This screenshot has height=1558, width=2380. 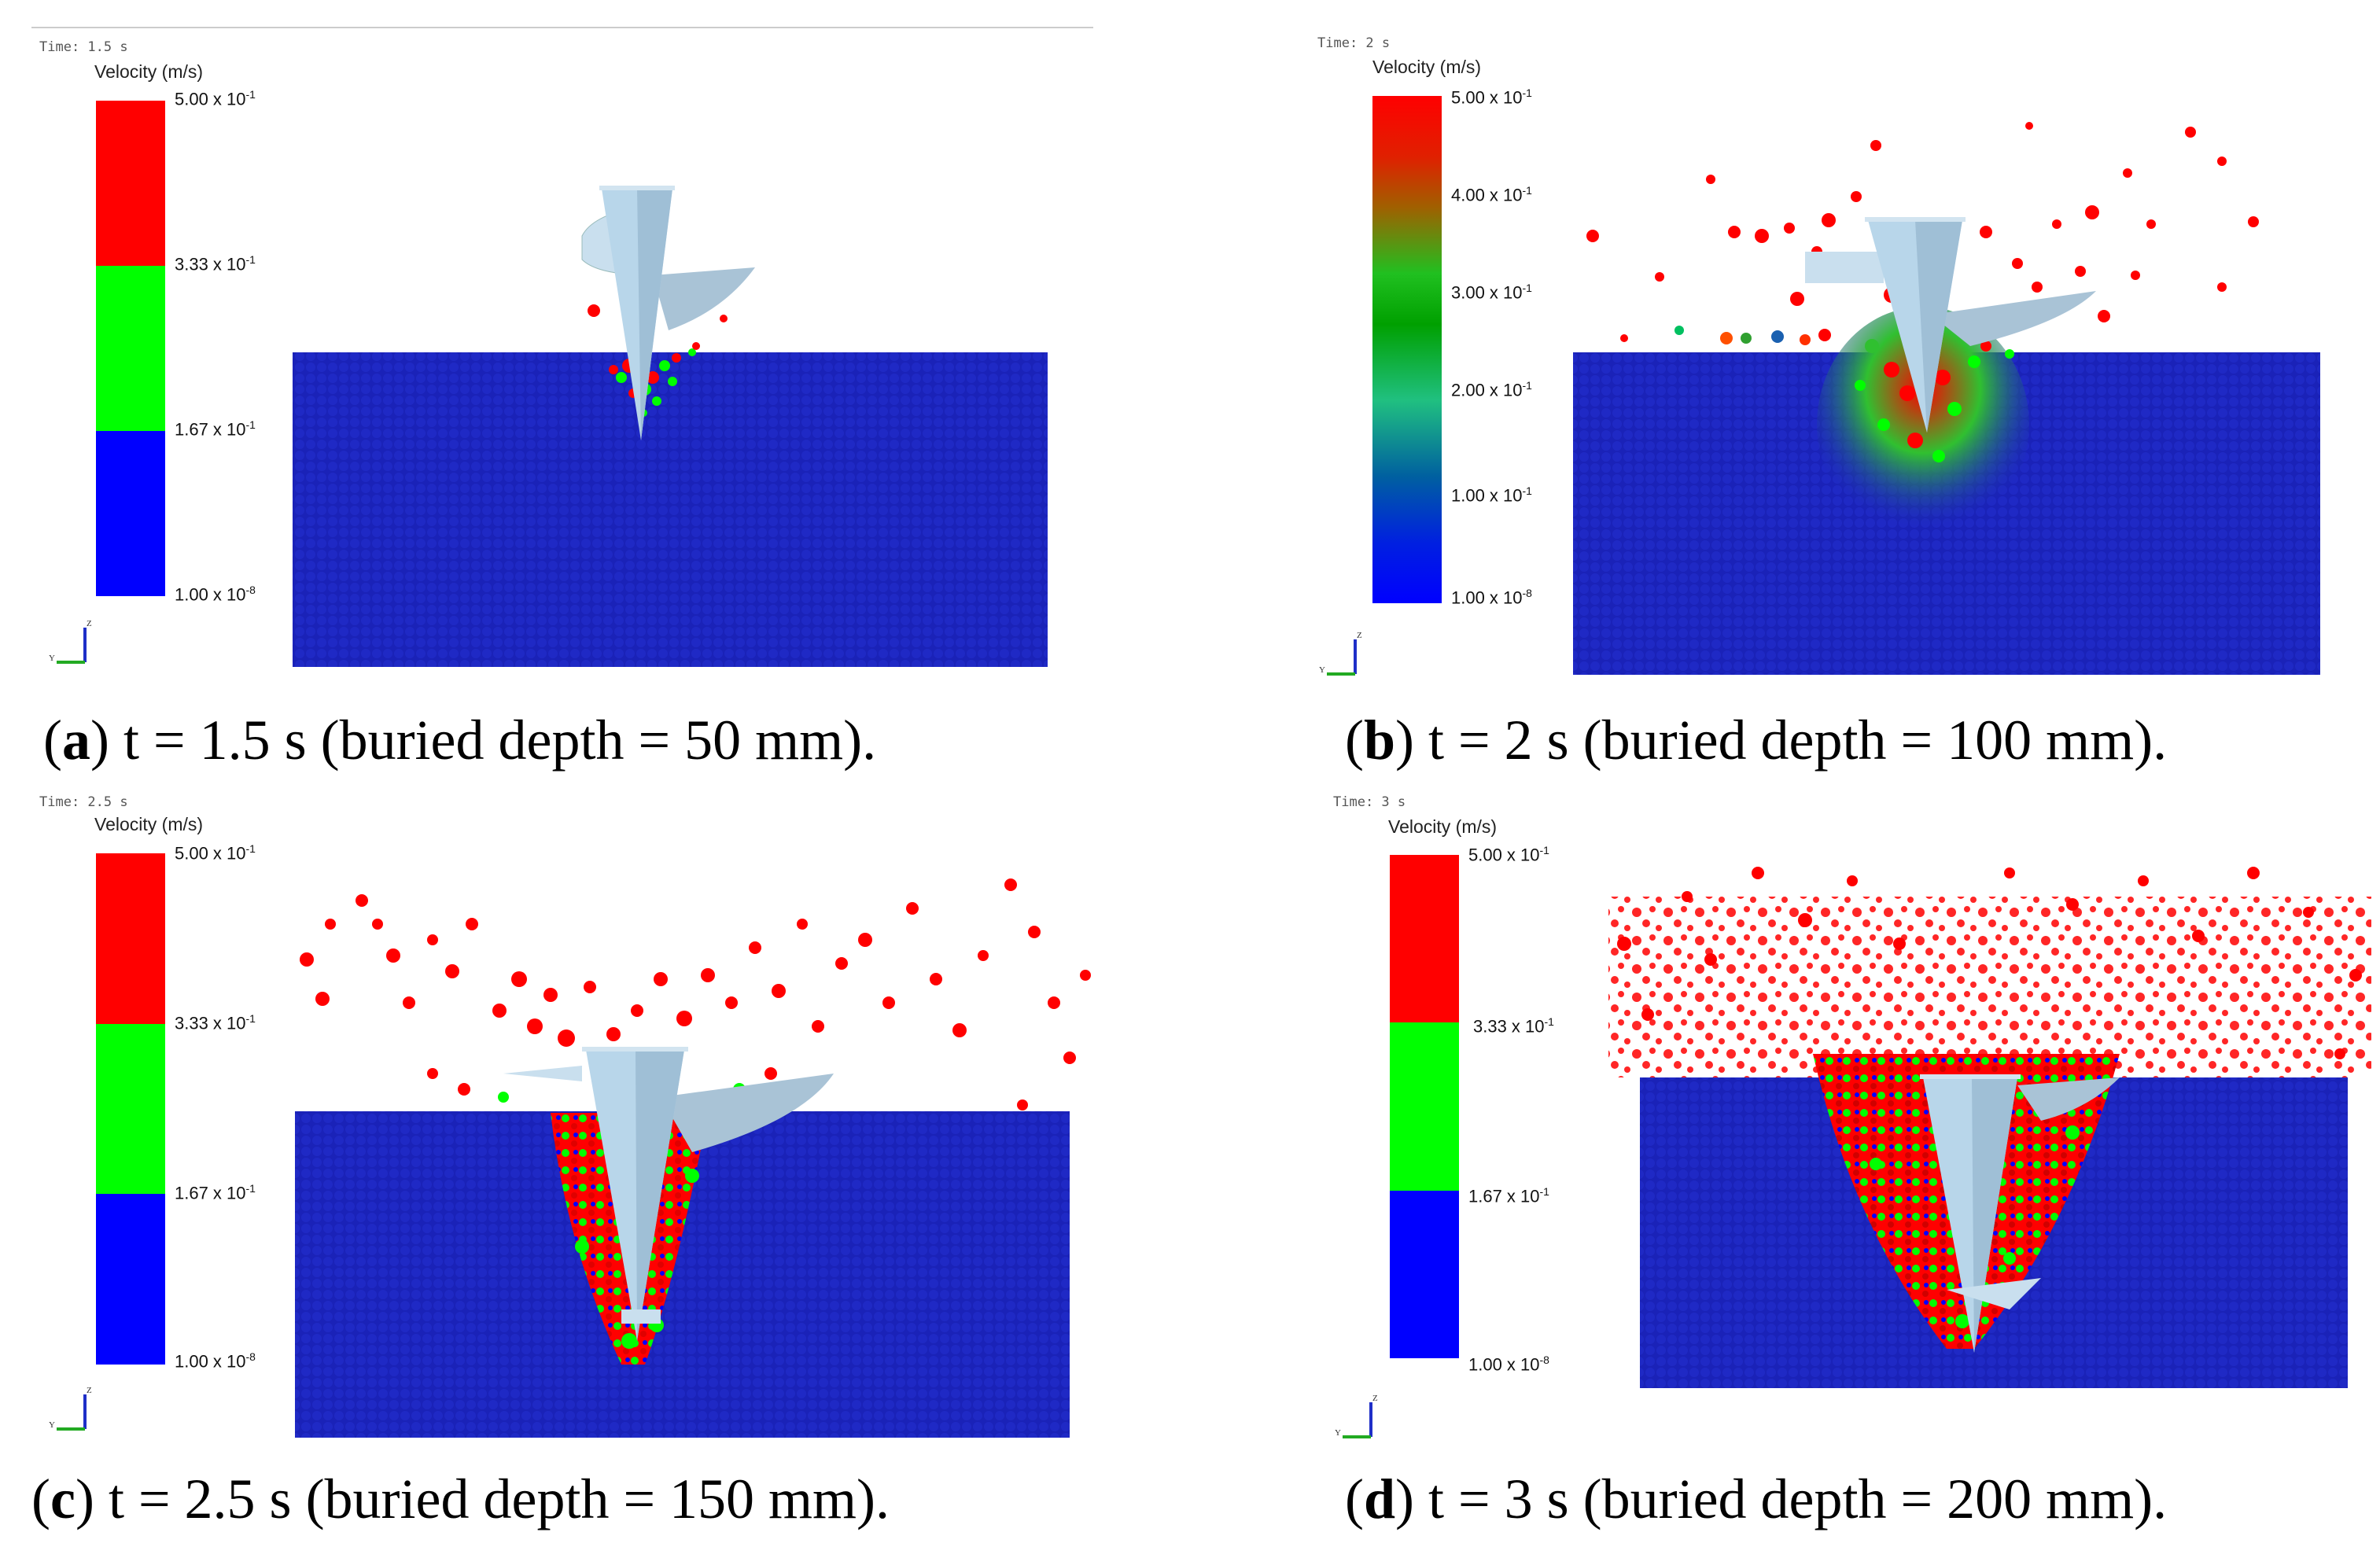 What do you see at coordinates (1491, 292) in the screenshot?
I see `tick-label: 3.00 x 10⁻¹` at bounding box center [1491, 292].